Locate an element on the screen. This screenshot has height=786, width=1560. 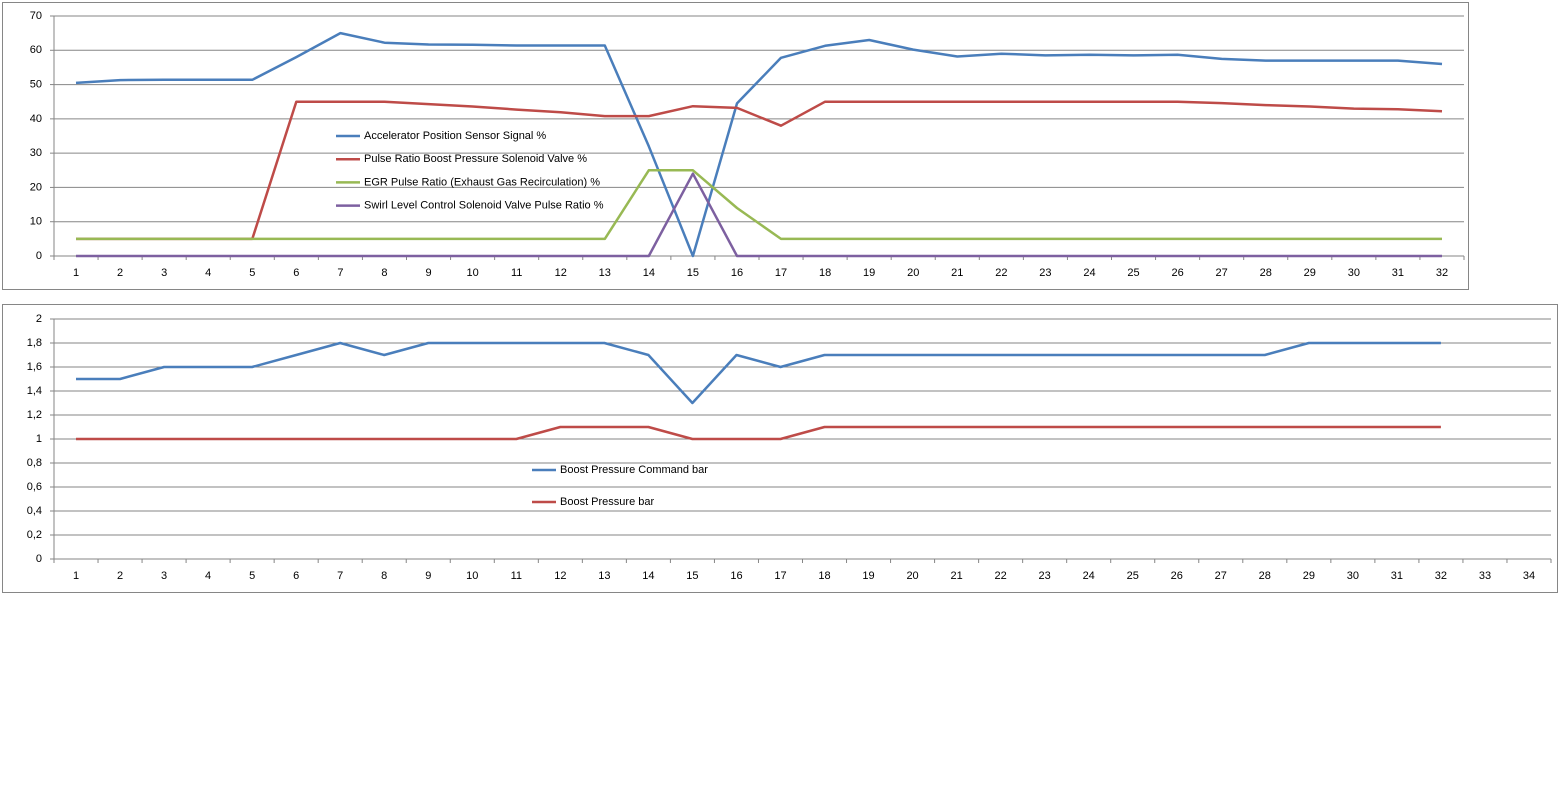
y-tick-label: 30 is located at coordinates (36, 153).